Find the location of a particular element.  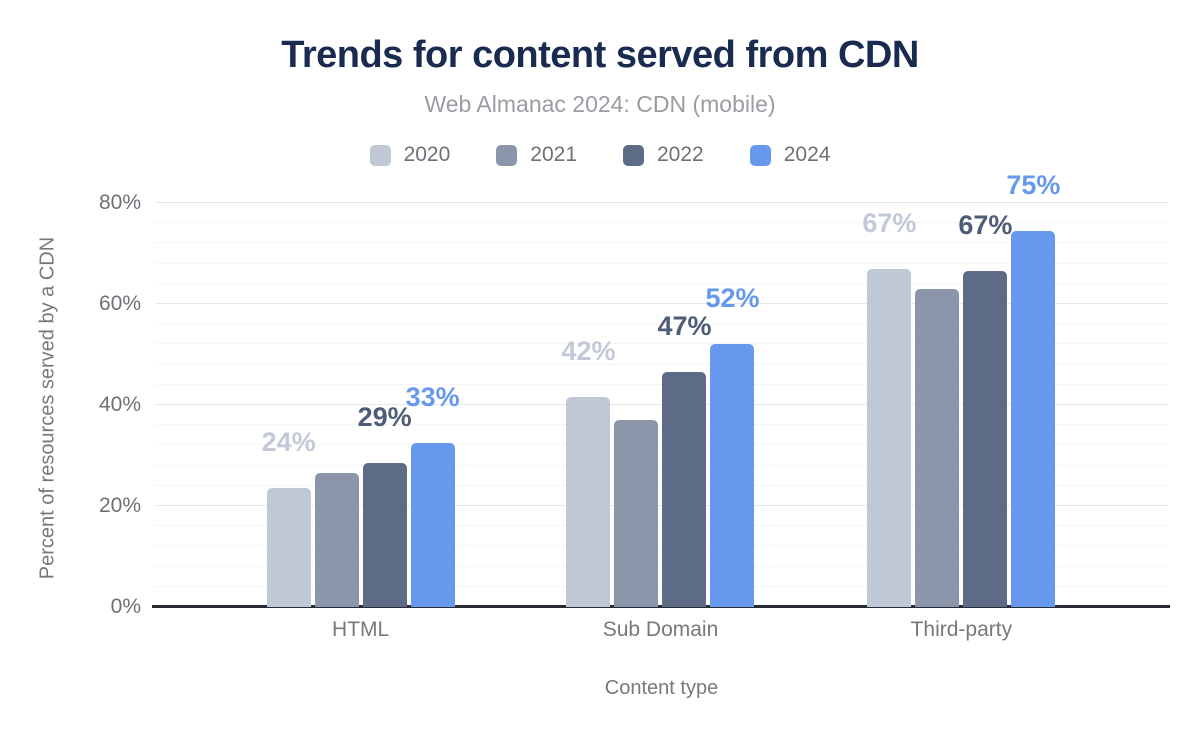

bar-2022-third-party is located at coordinates (985, 439).